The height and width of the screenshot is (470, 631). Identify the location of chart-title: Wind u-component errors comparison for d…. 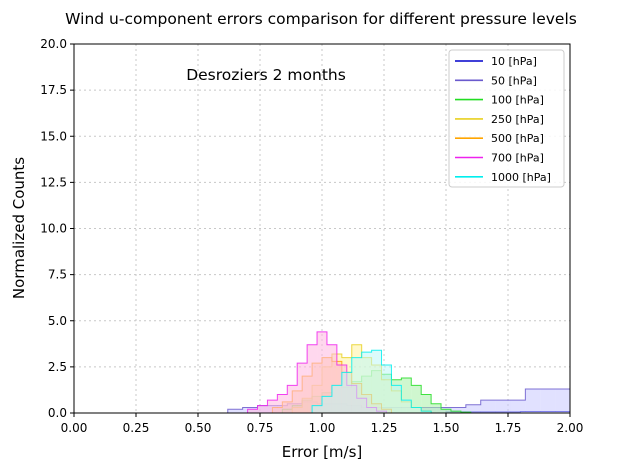
(321, 19).